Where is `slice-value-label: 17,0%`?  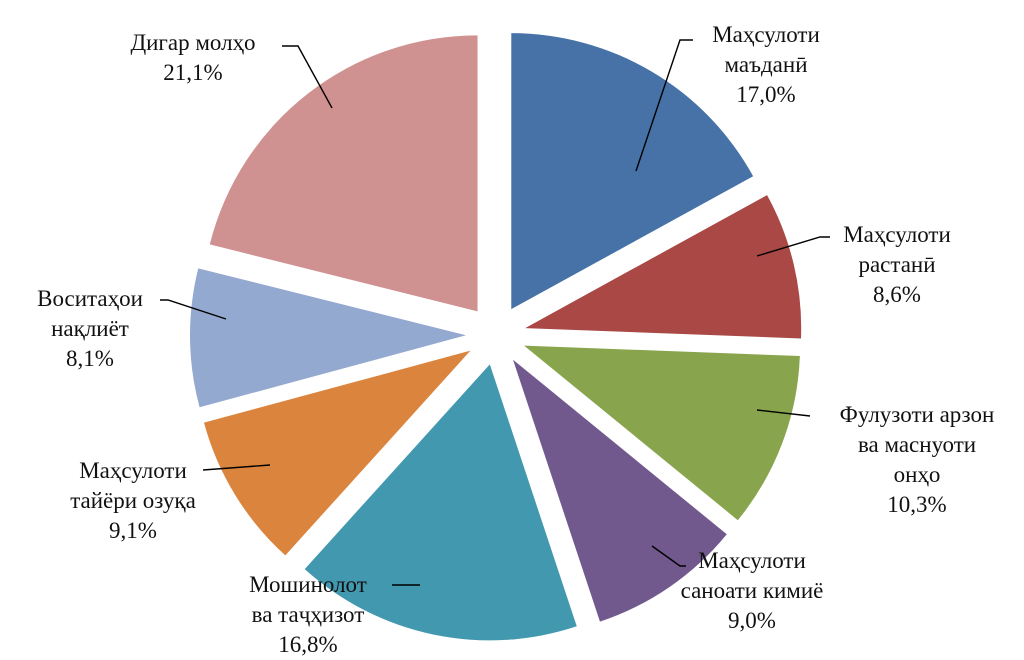 slice-value-label: 17,0% is located at coordinates (765, 94).